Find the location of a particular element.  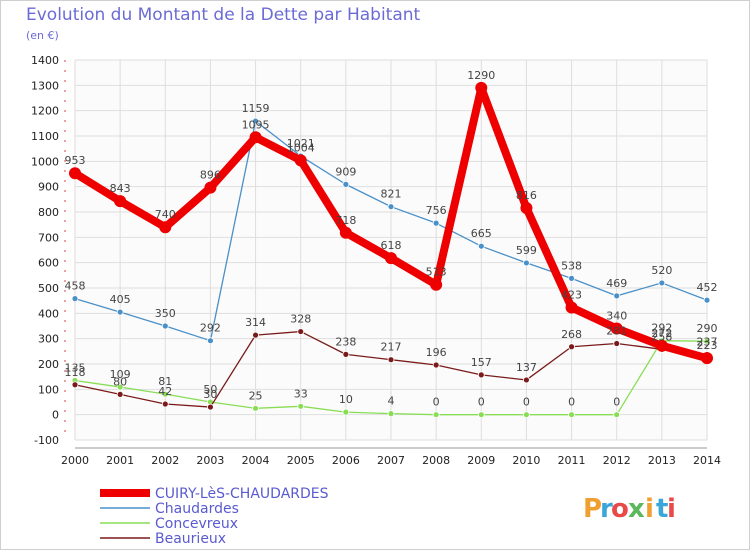

data-label-0: 423 is located at coordinates (571, 295).